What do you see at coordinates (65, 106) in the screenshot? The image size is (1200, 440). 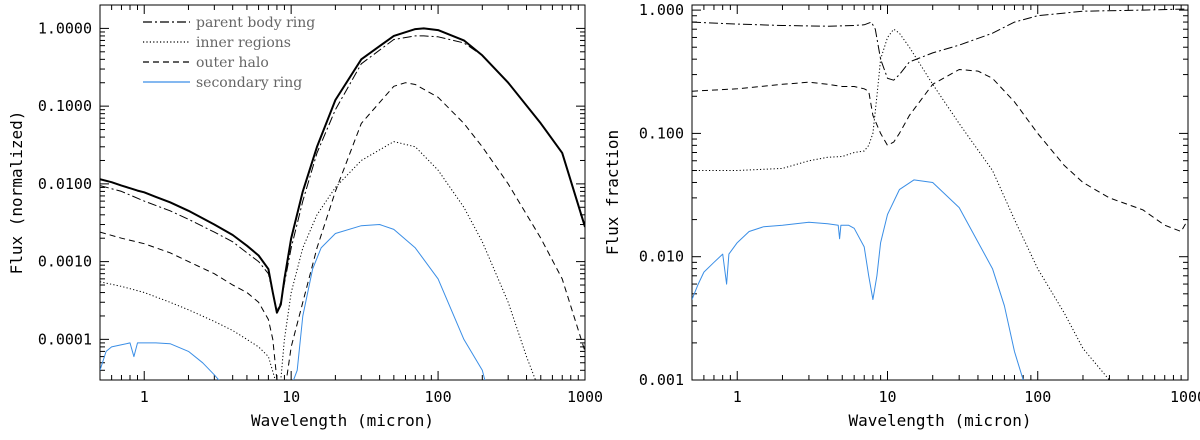 I see `y-tick-label: 0.1000` at bounding box center [65, 106].